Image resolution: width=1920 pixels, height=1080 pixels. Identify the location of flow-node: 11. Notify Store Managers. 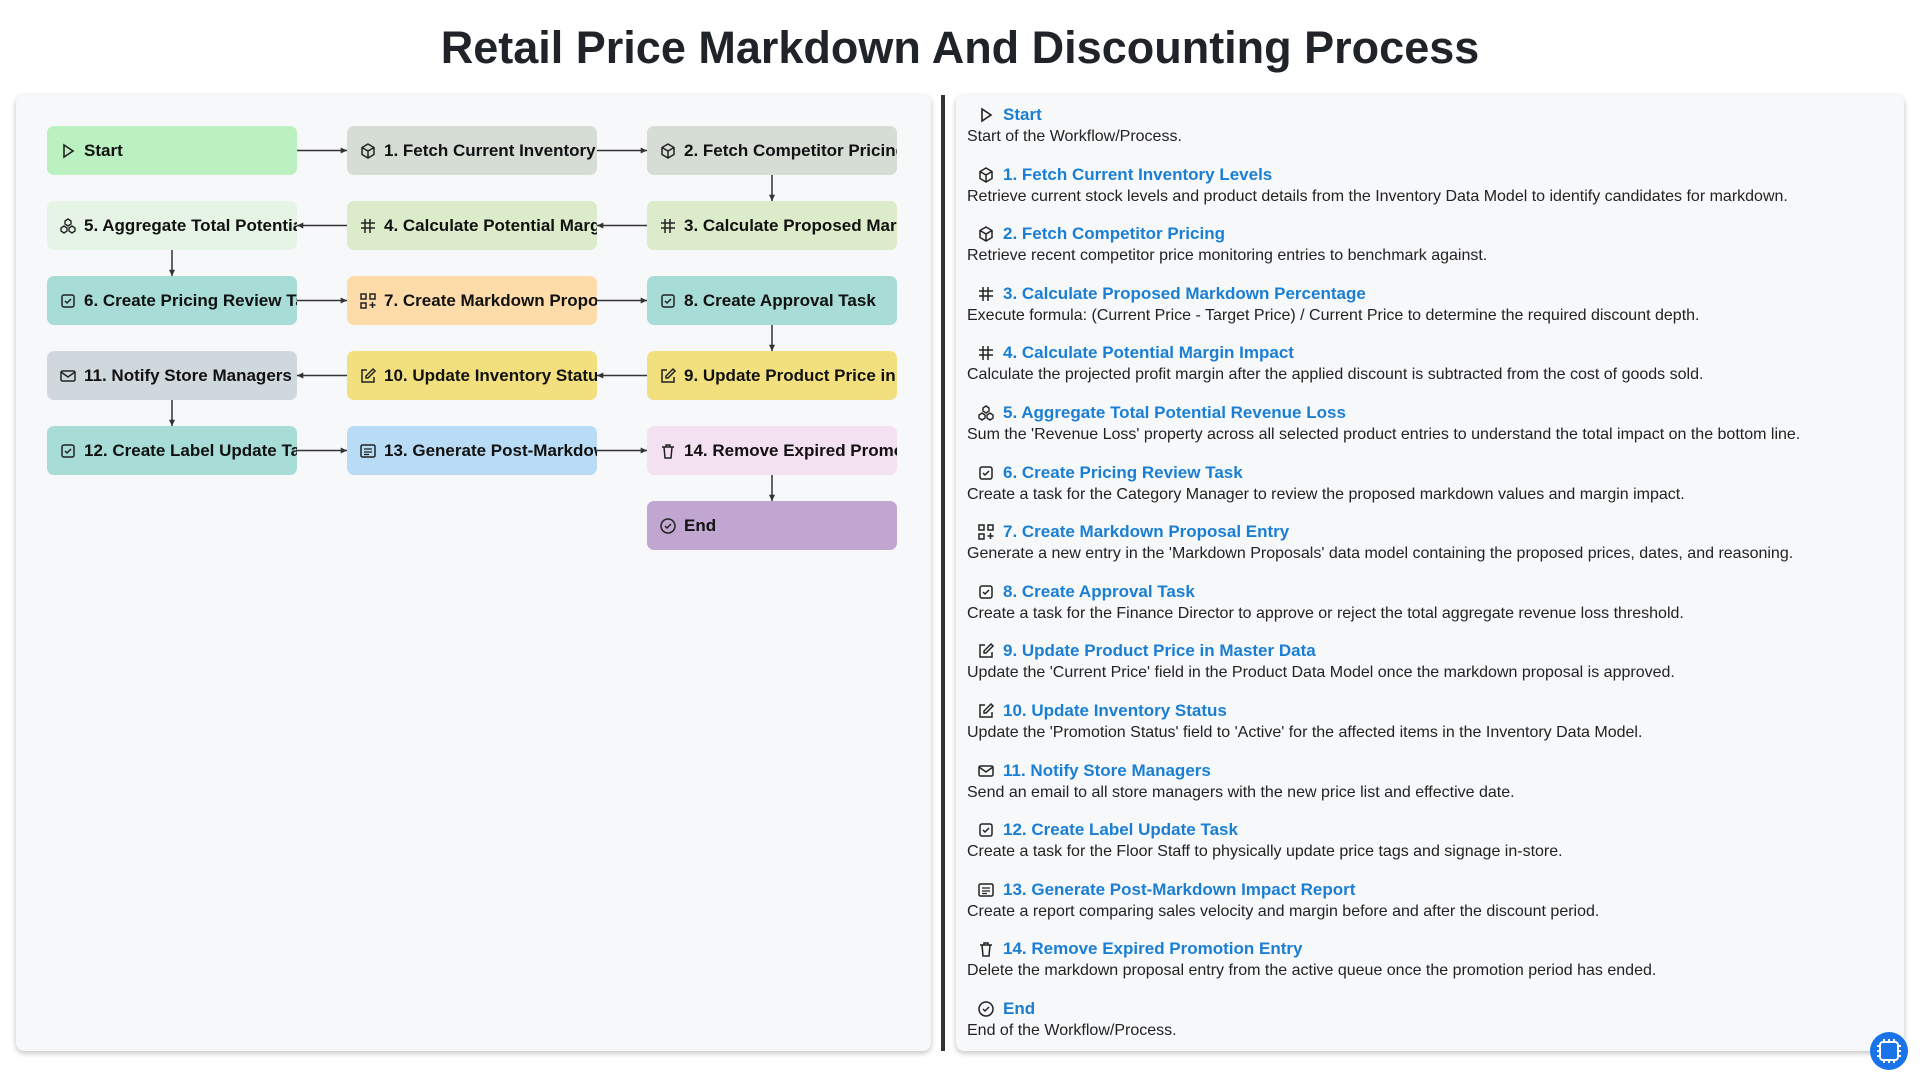
(172, 375).